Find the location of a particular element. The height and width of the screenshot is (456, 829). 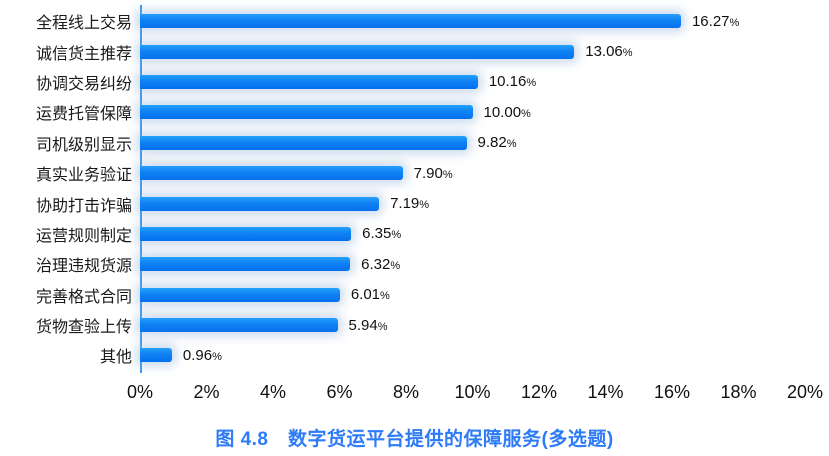

bar-row: 运费托管保障 10.00% is located at coordinates (414, 112).